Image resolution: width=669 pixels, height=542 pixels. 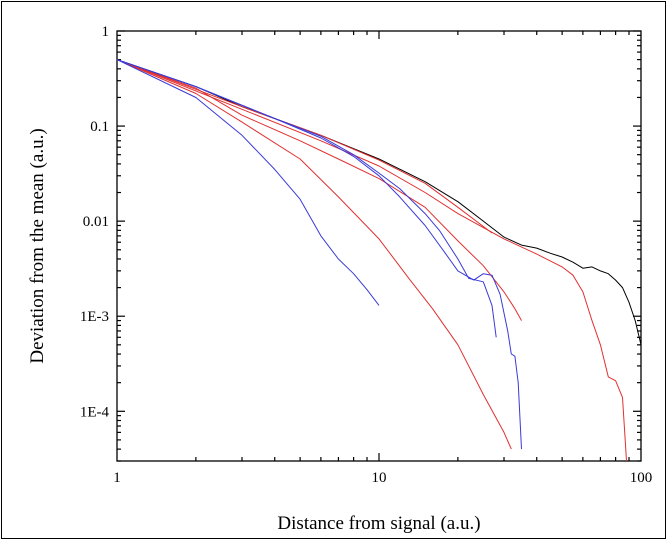 What do you see at coordinates (99, 127) in the screenshot?
I see `y-tick-label: 0.1` at bounding box center [99, 127].